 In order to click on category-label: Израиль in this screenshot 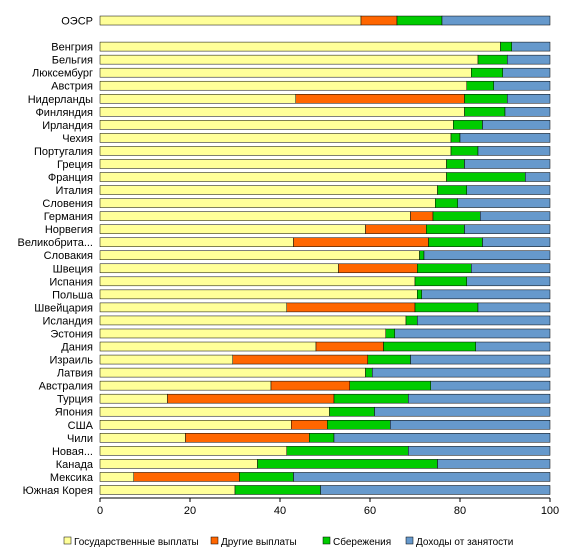, I will do `click(72, 361)`.